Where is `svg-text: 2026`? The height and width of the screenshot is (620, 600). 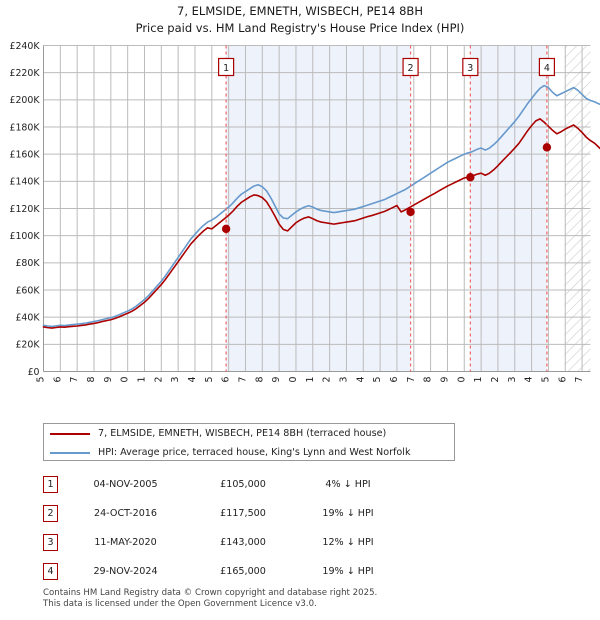 svg-text: 2026 is located at coordinates (562, 379).